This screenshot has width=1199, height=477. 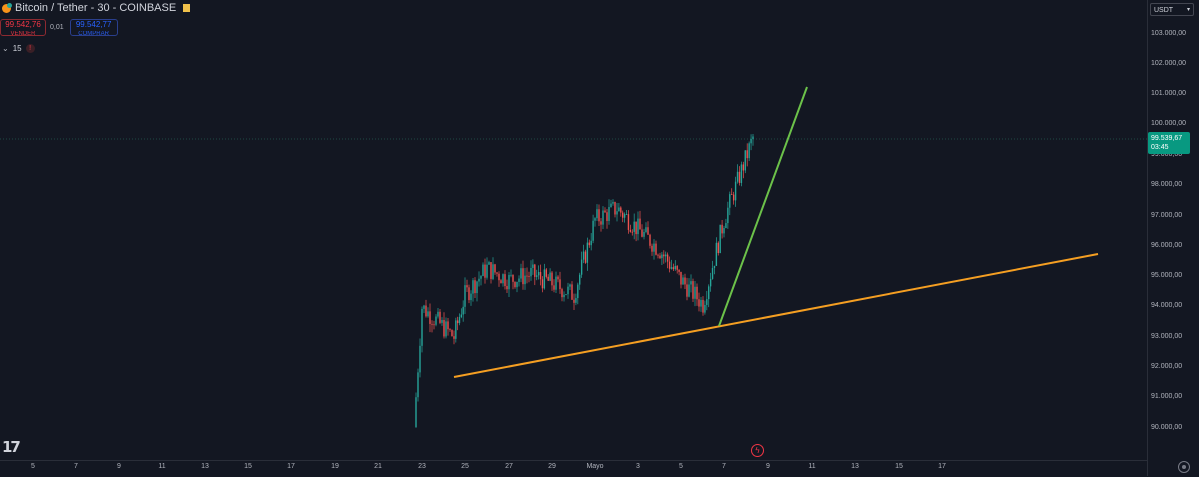 I want to click on price-tick: 95.000,00, so click(x=1167, y=275).